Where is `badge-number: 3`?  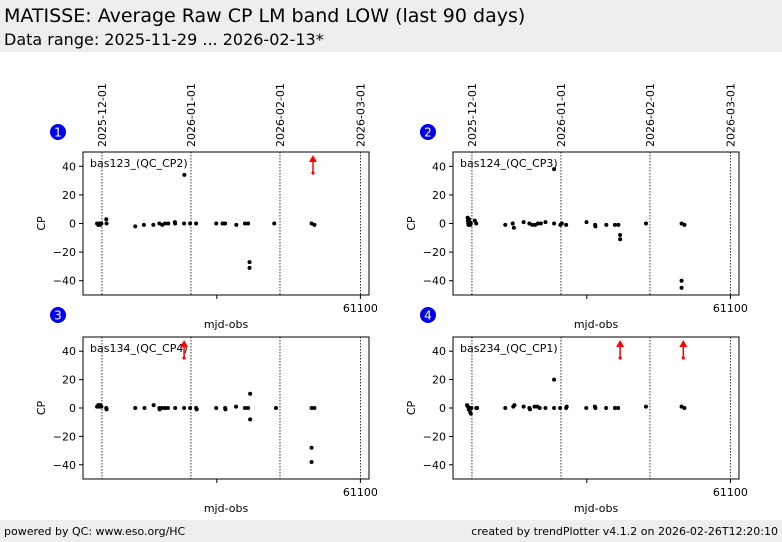 badge-number: 3 is located at coordinates (58, 316).